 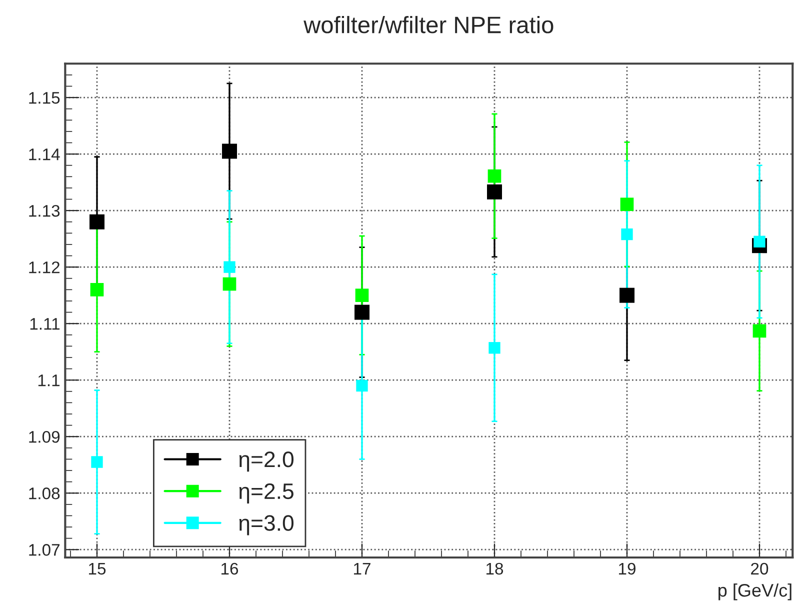 I want to click on x-tick-label: 19, so click(x=627, y=568).